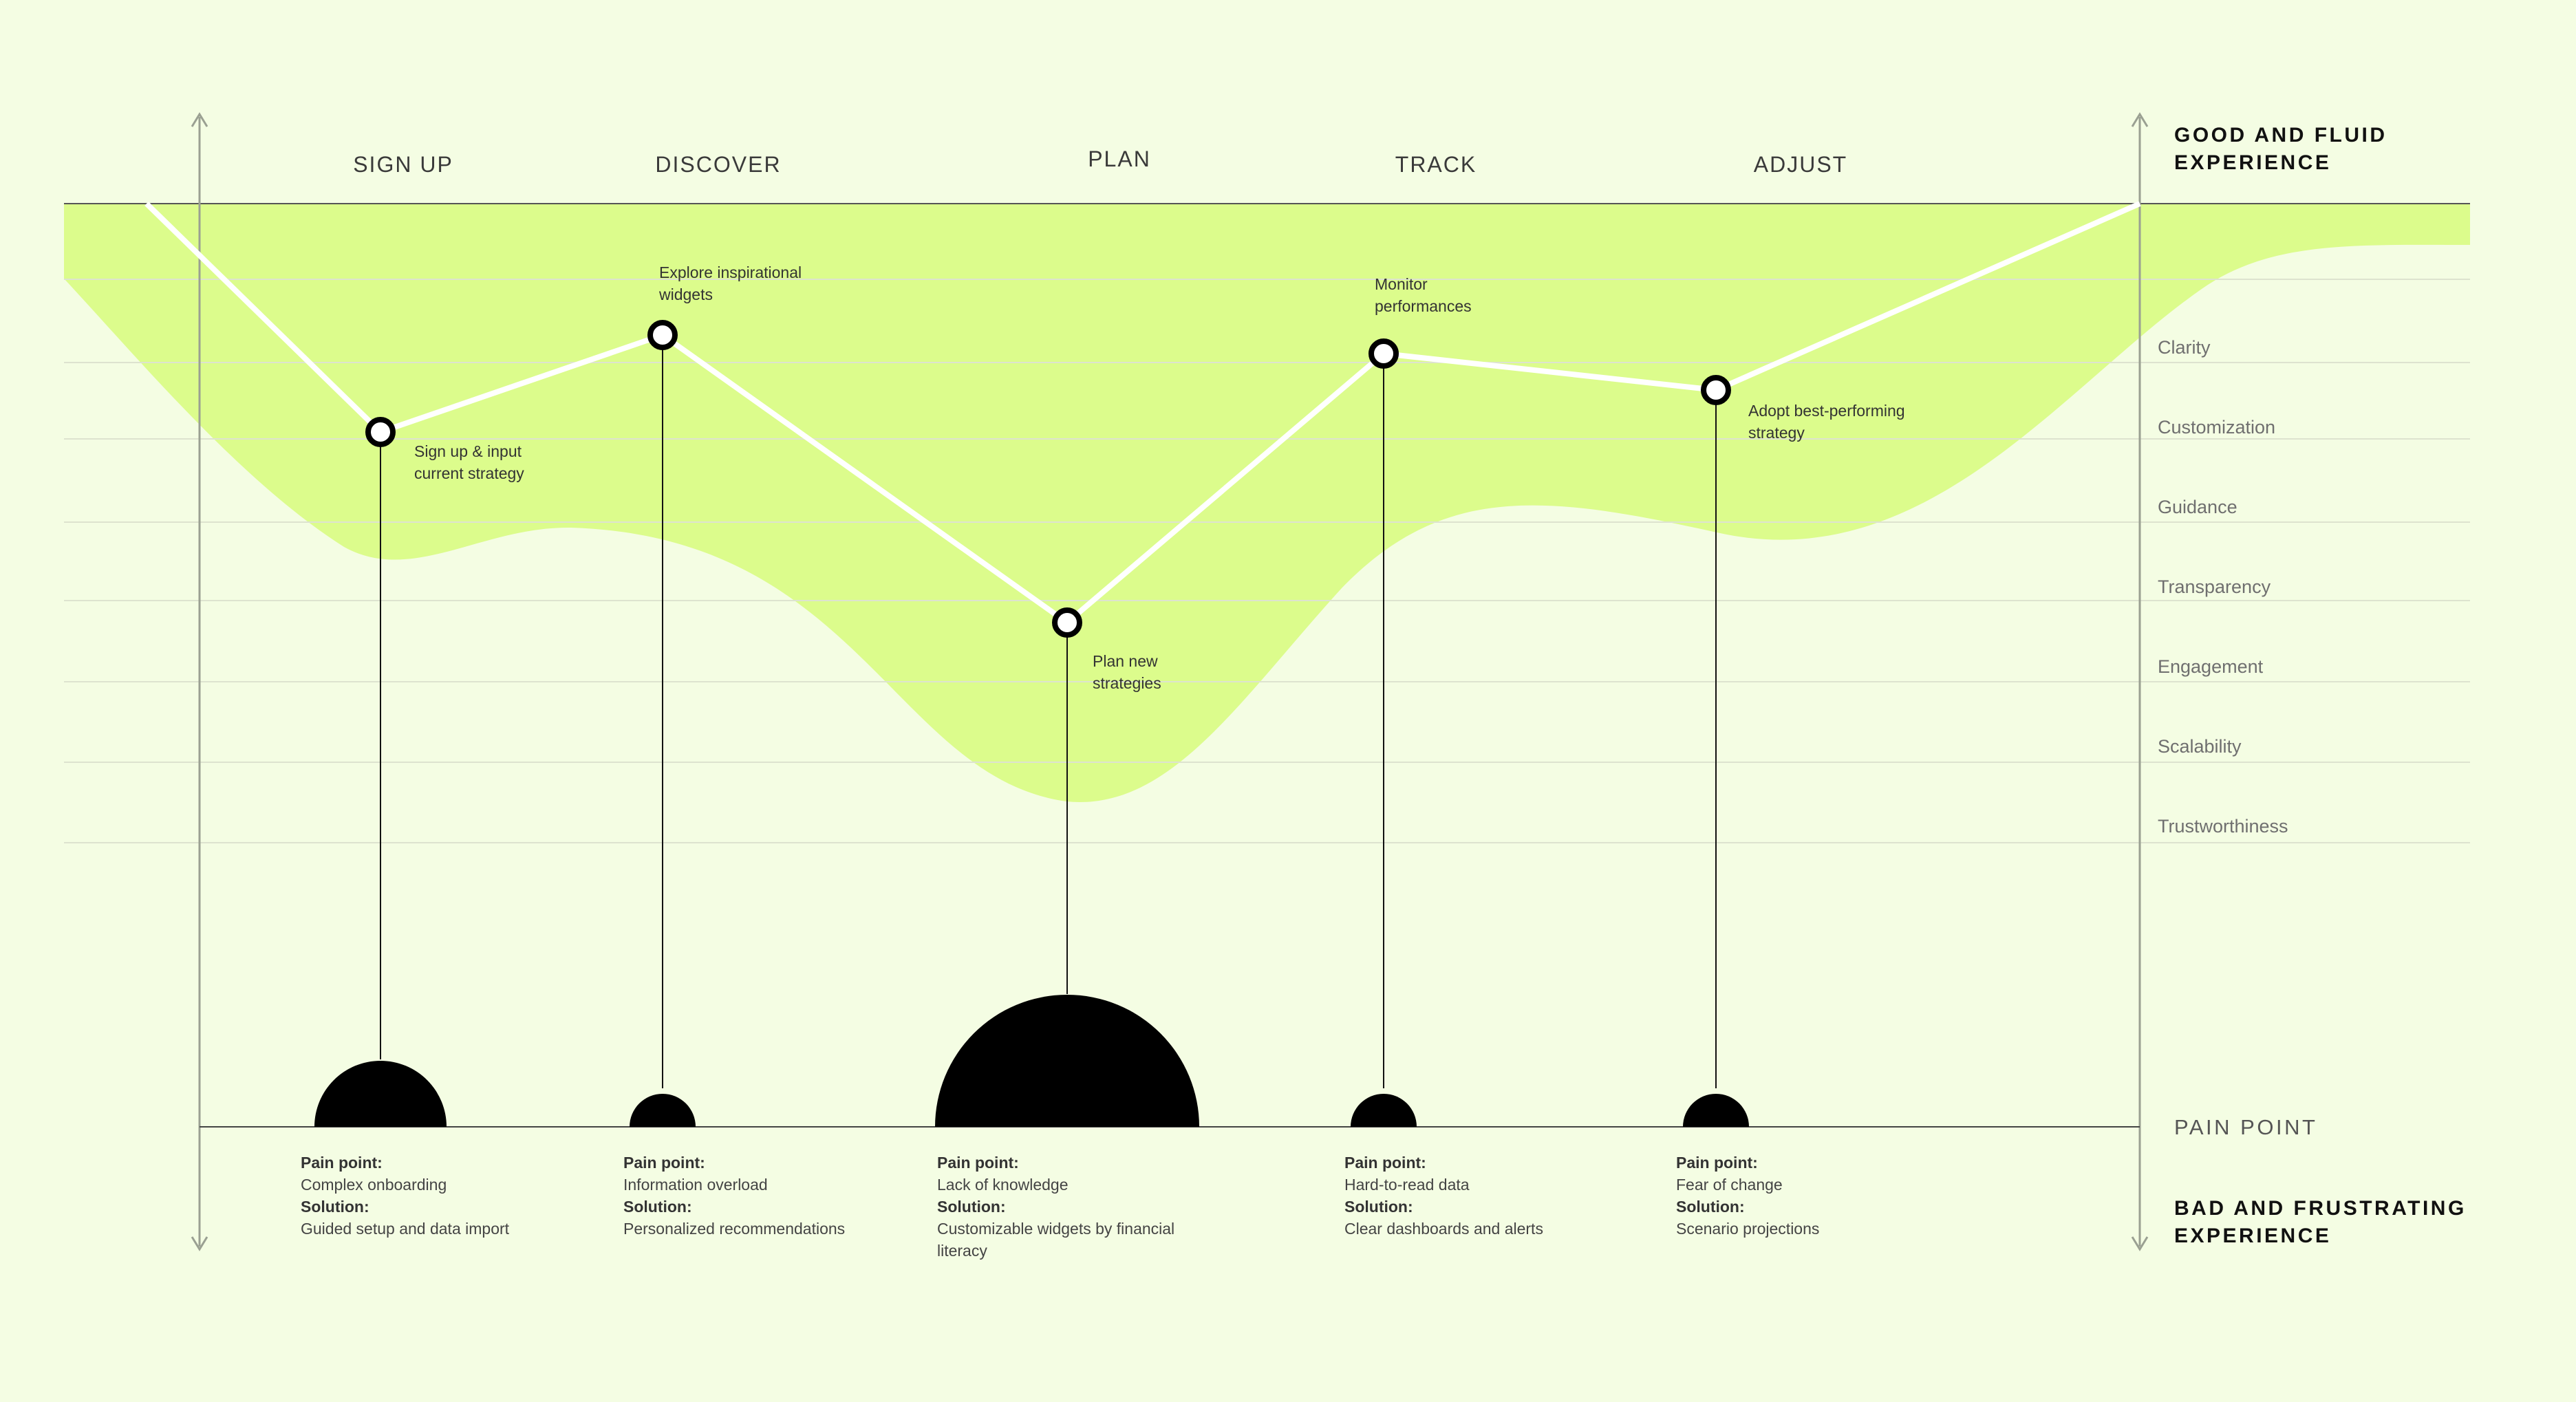 The height and width of the screenshot is (1402, 2576). Describe the element at coordinates (1048, 479) in the screenshot. I see `step-markers` at that location.